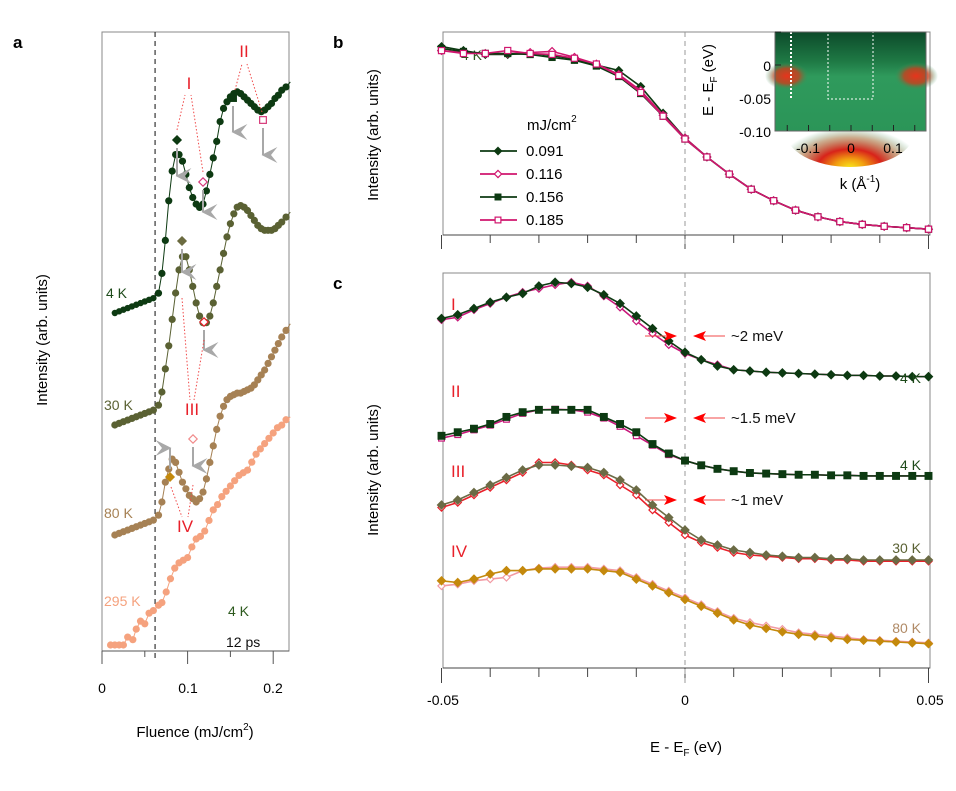 The height and width of the screenshot is (791, 956). Describe the element at coordinates (767, 66) in the screenshot. I see `inset-ytick: 0` at that location.